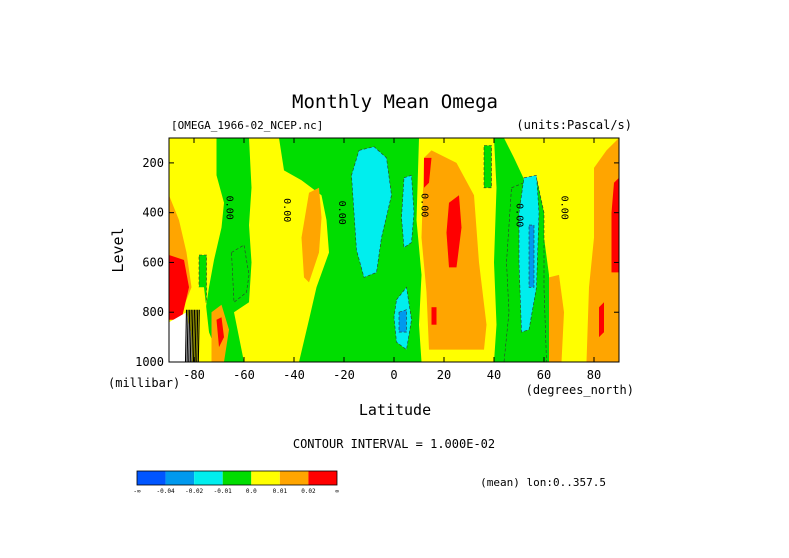  Describe the element at coordinates (153, 312) in the screenshot. I see `y-tick-label: 800` at that location.